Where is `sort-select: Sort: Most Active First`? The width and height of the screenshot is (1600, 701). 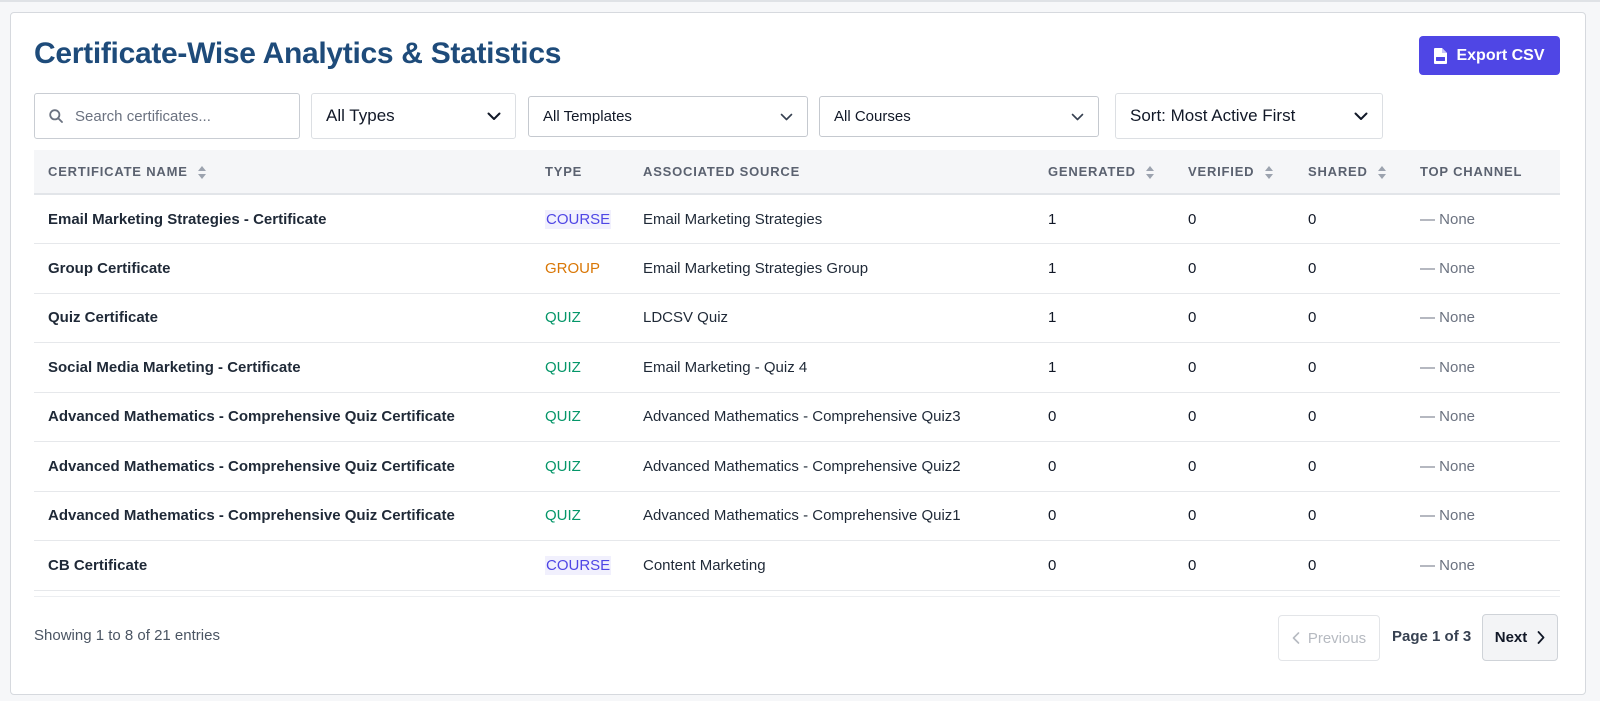
sort-select: Sort: Most Active First is located at coordinates (1249, 116).